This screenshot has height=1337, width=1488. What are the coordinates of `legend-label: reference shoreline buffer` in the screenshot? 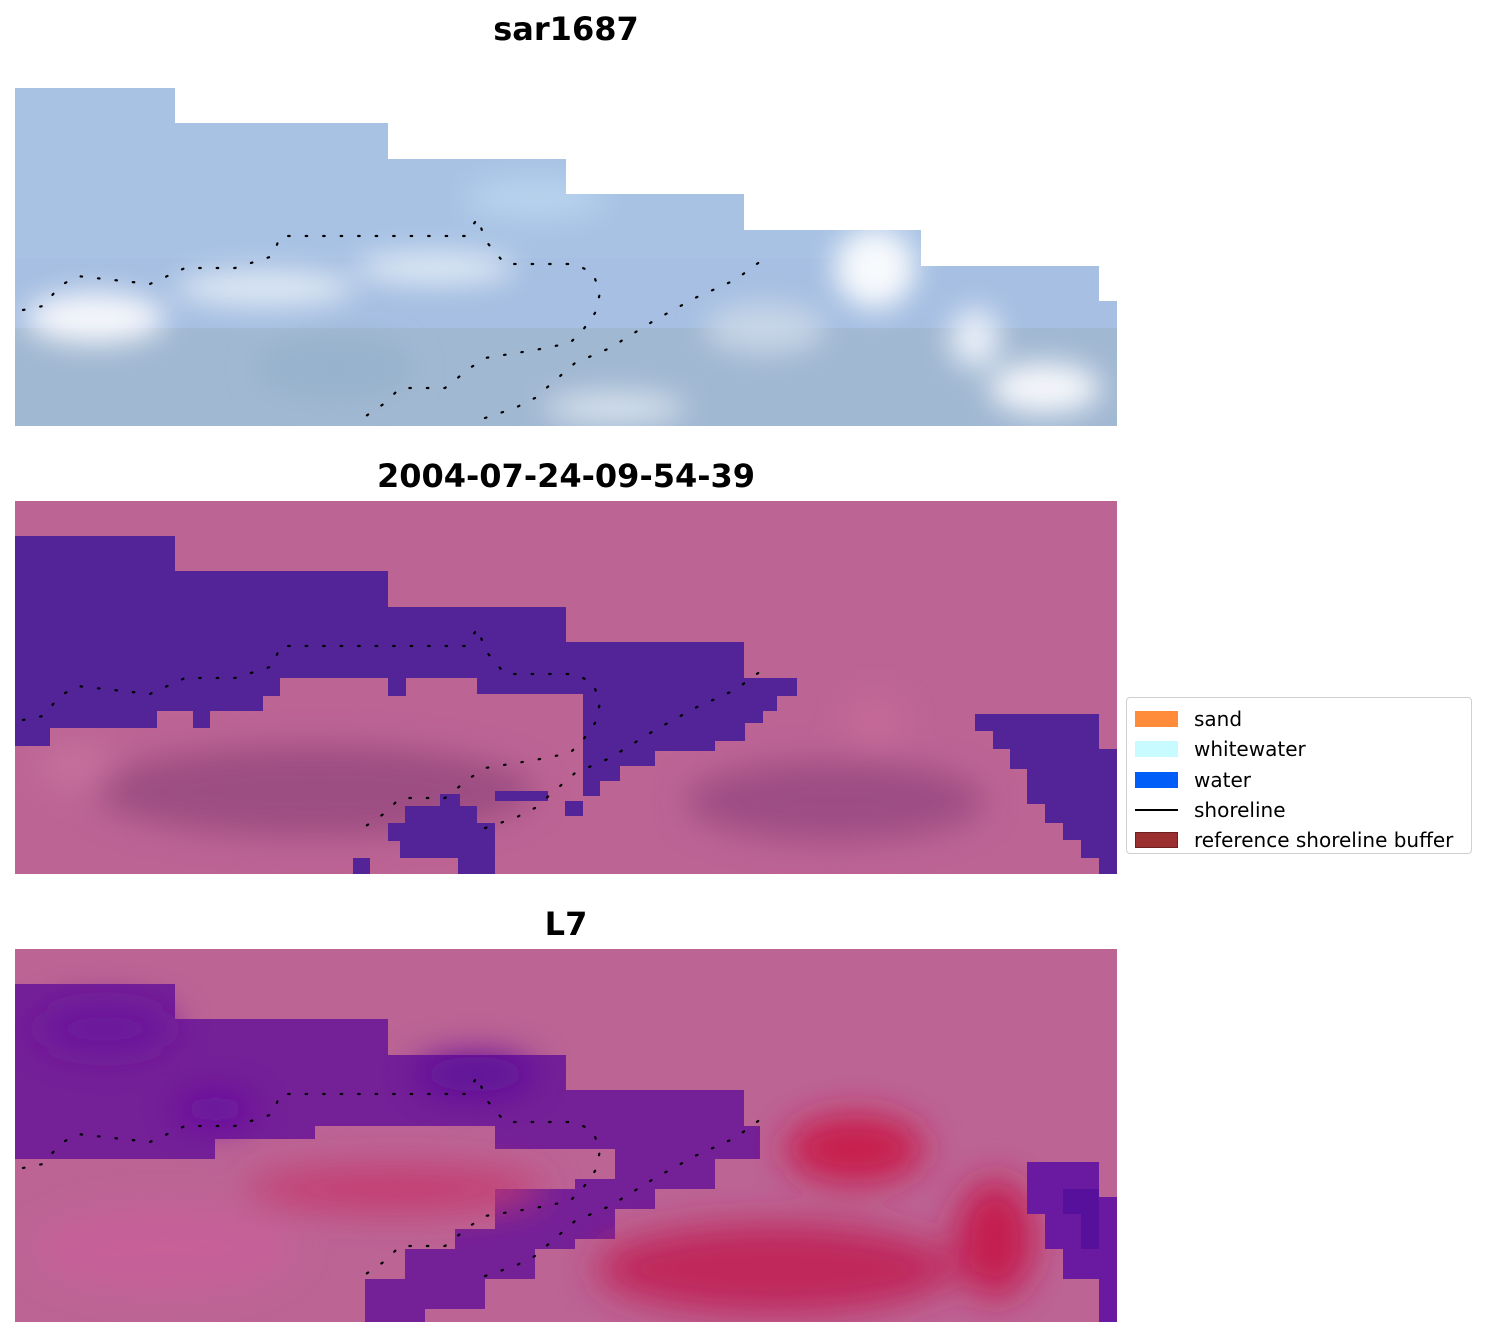 It's located at (1324, 840).